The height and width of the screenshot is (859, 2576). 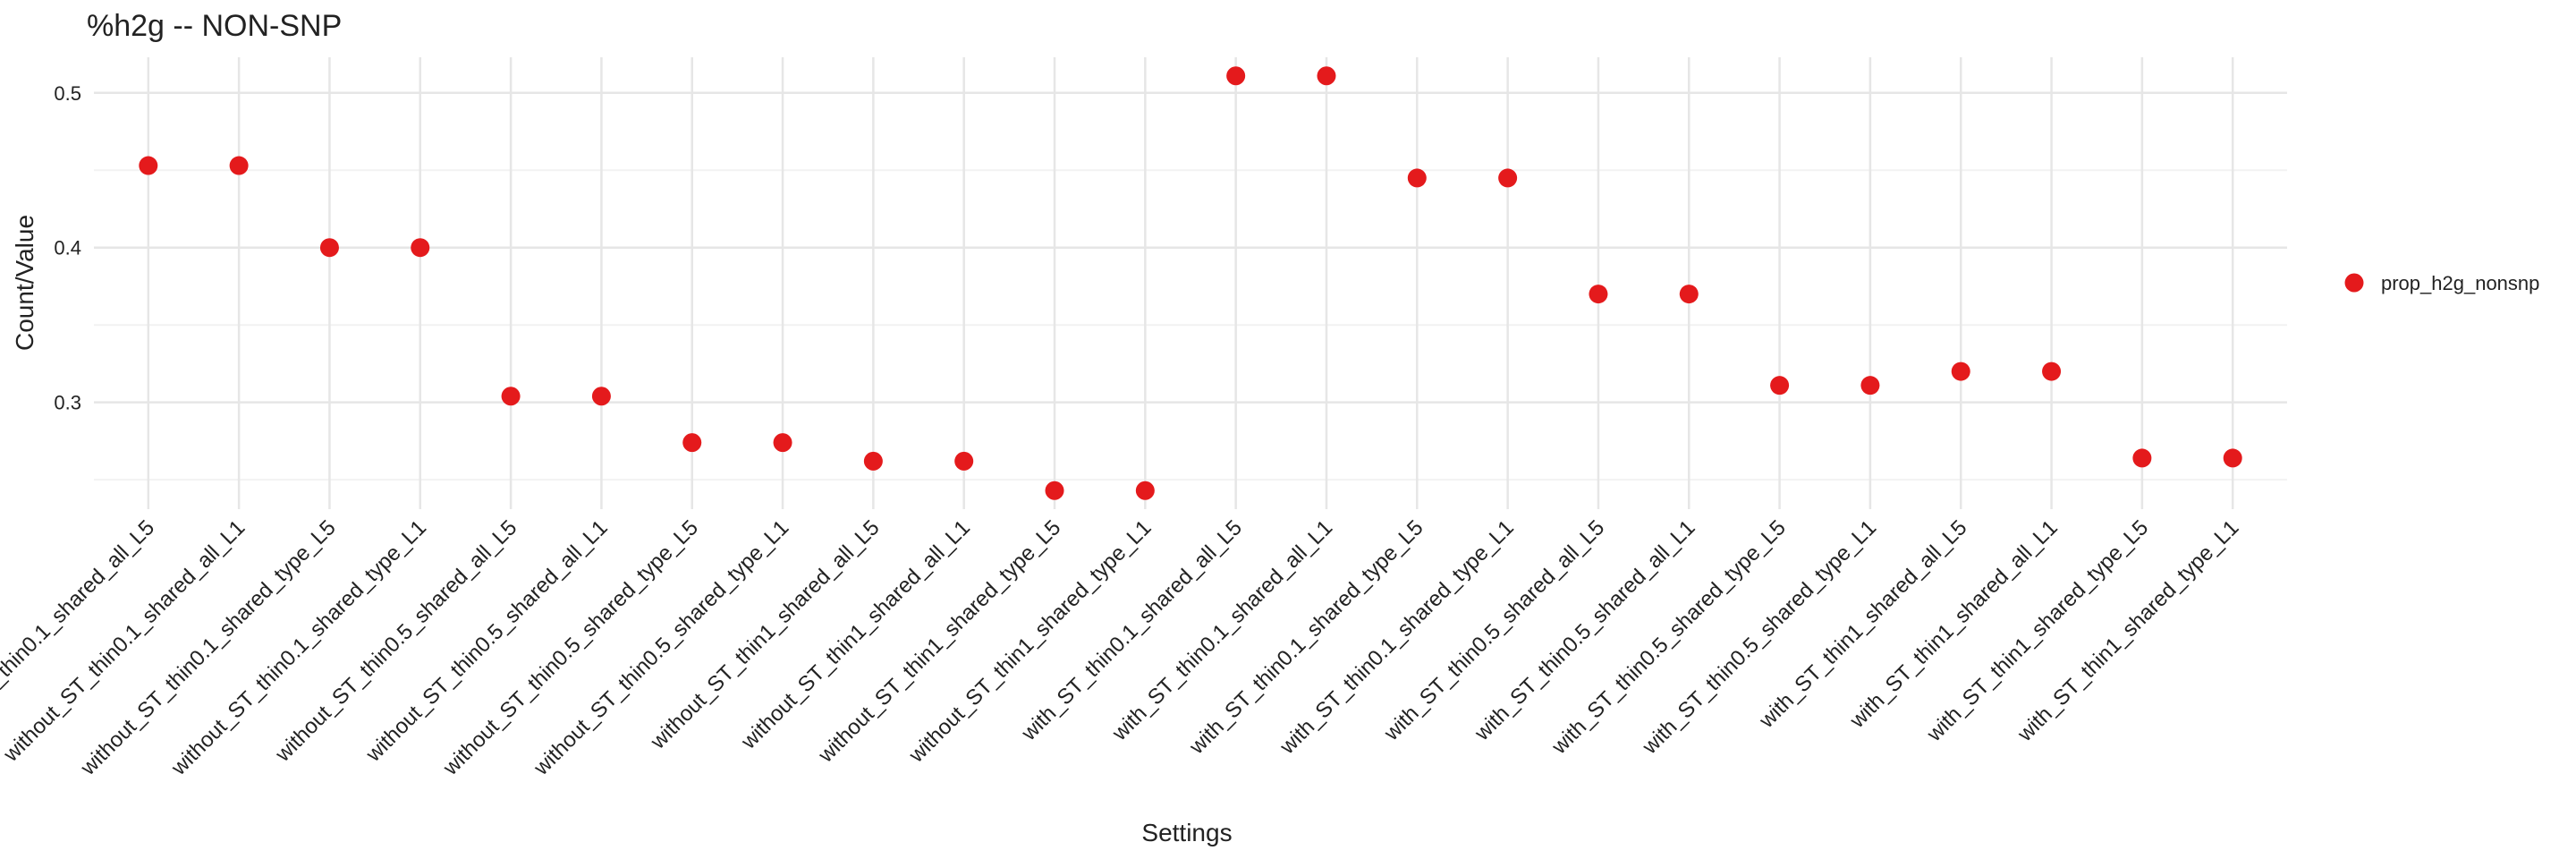 What do you see at coordinates (2354, 283) in the screenshot?
I see `legend-marker` at bounding box center [2354, 283].